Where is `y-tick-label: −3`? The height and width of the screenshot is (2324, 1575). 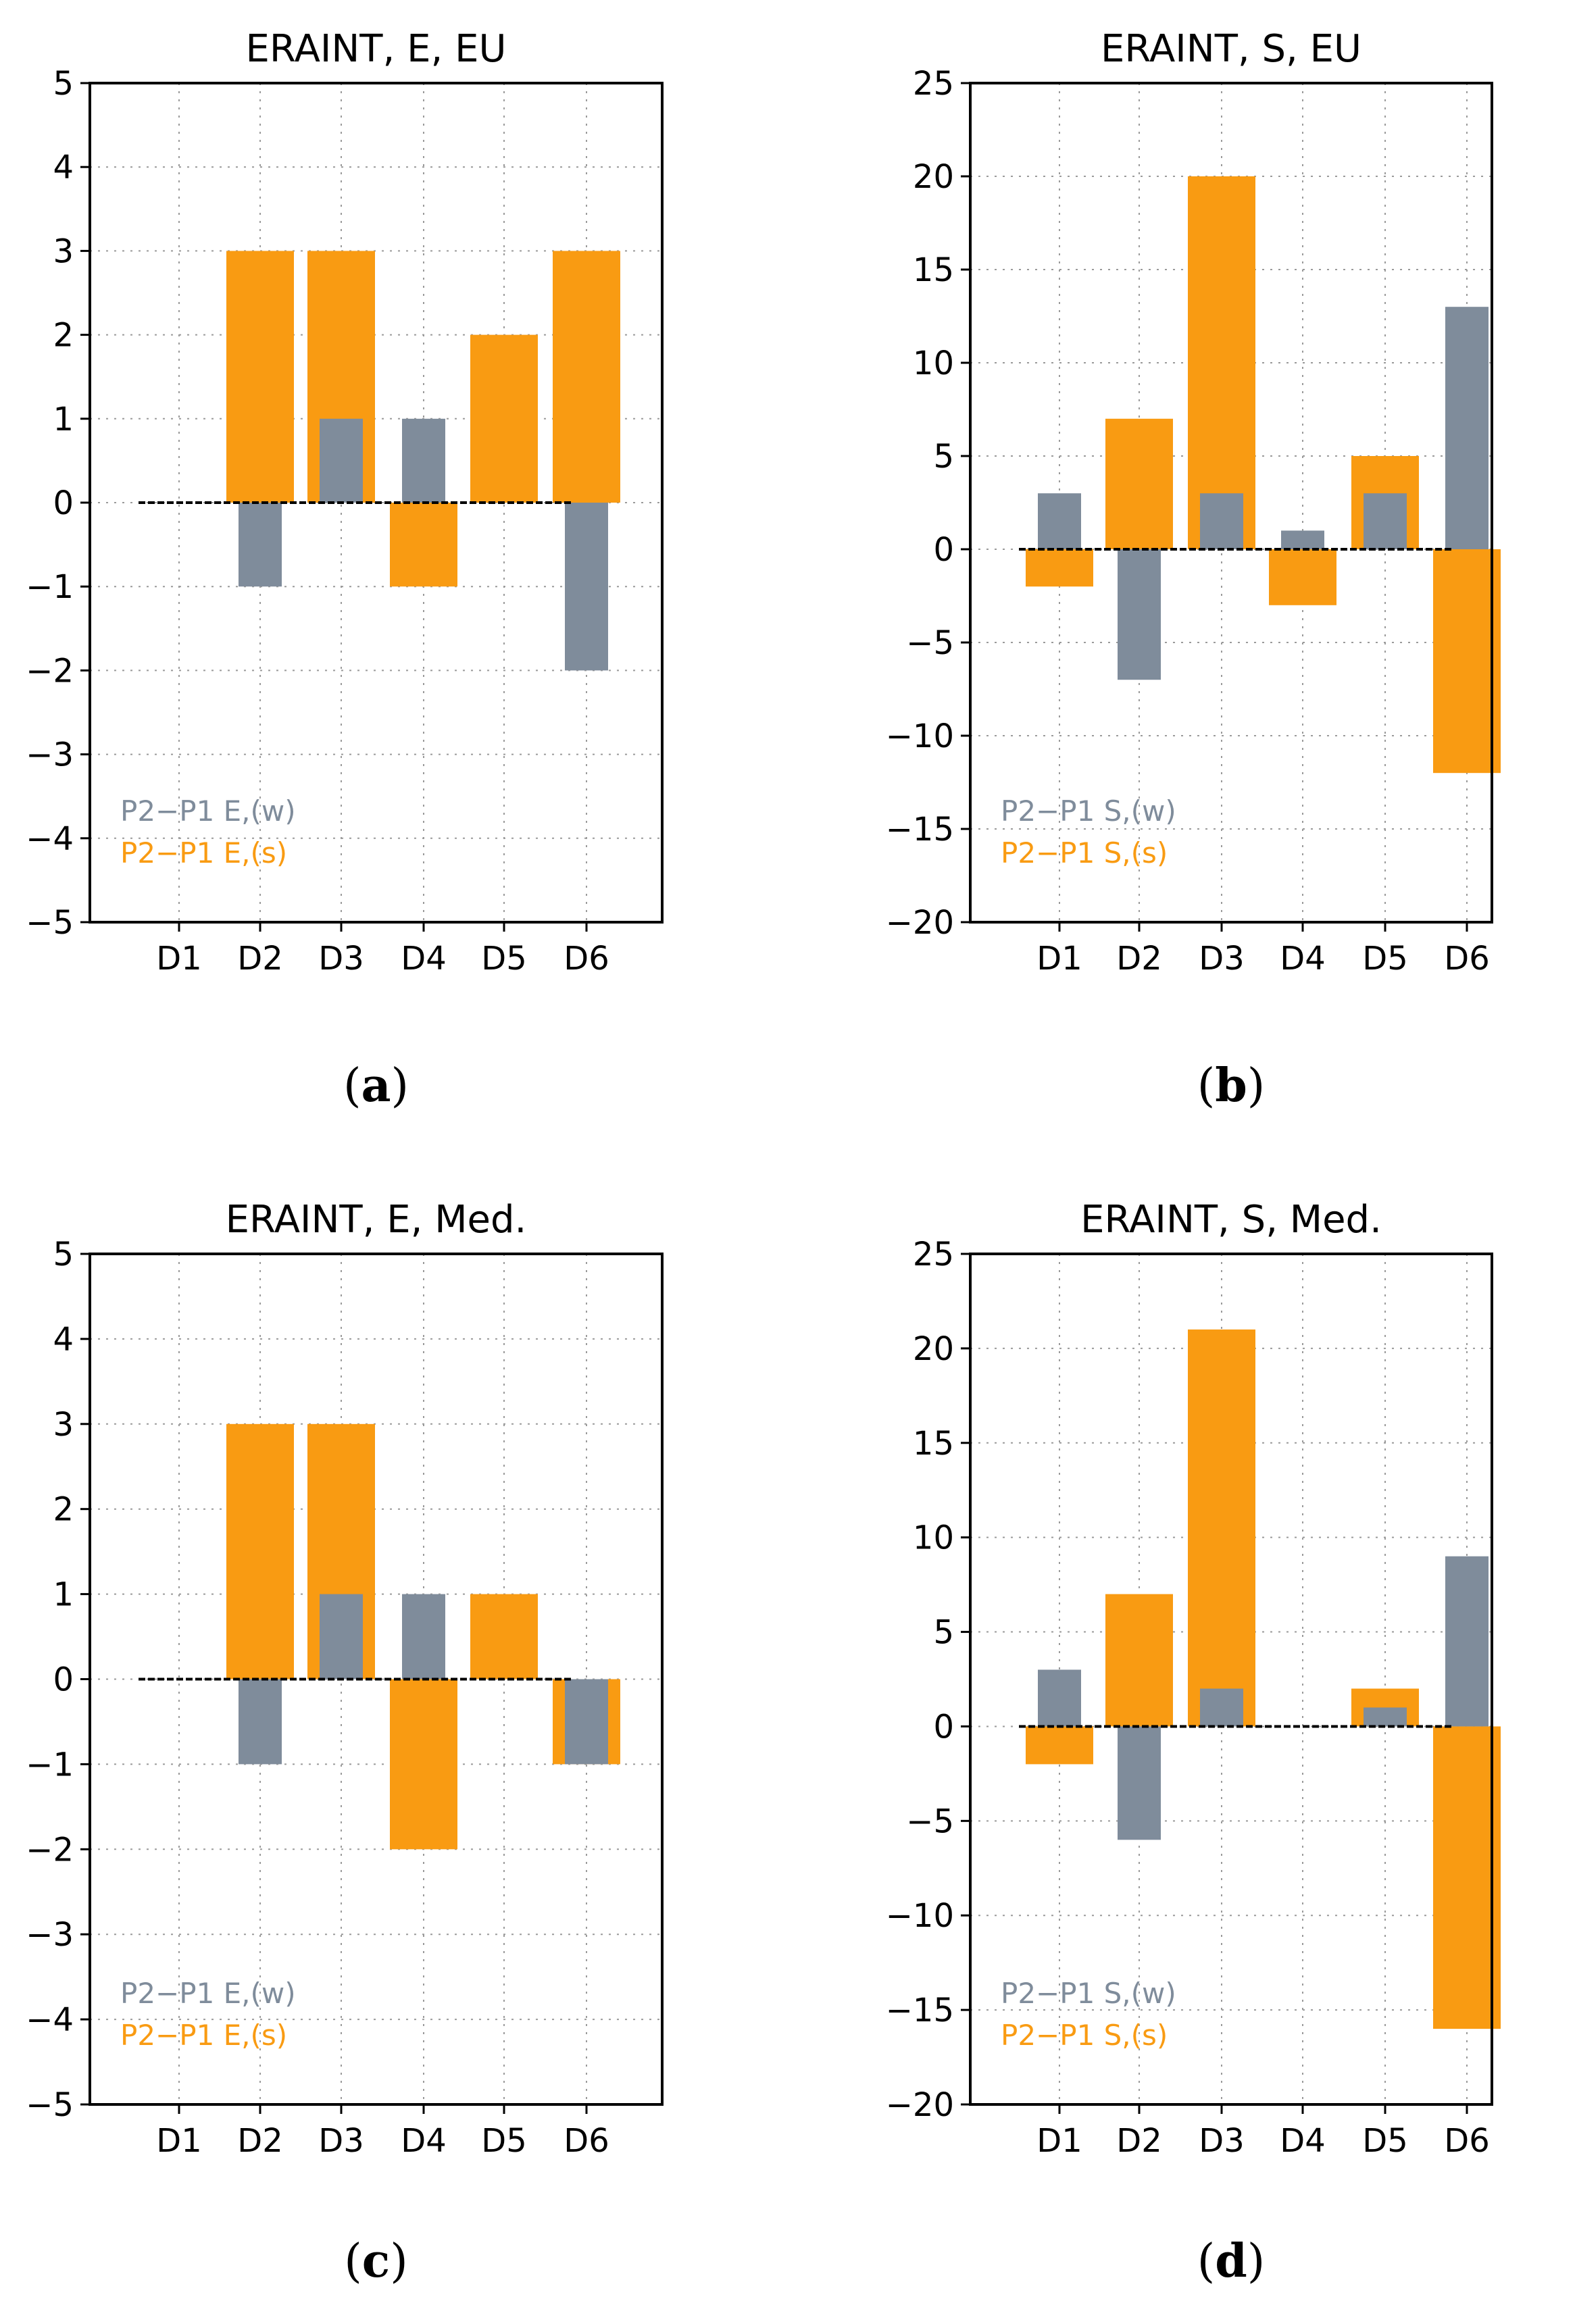 y-tick-label: −3 is located at coordinates (50, 755).